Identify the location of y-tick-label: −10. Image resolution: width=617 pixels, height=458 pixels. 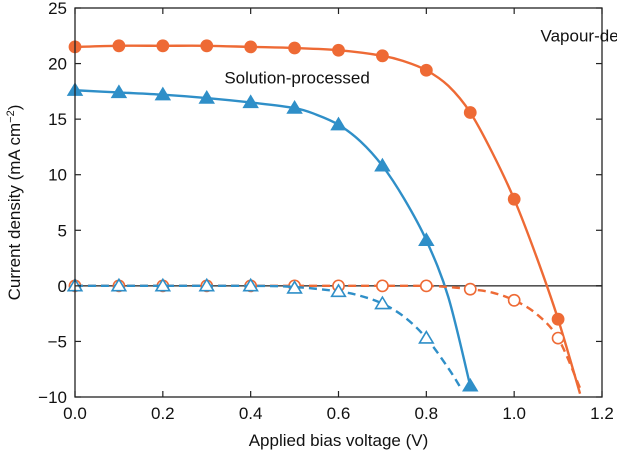
(52, 397).